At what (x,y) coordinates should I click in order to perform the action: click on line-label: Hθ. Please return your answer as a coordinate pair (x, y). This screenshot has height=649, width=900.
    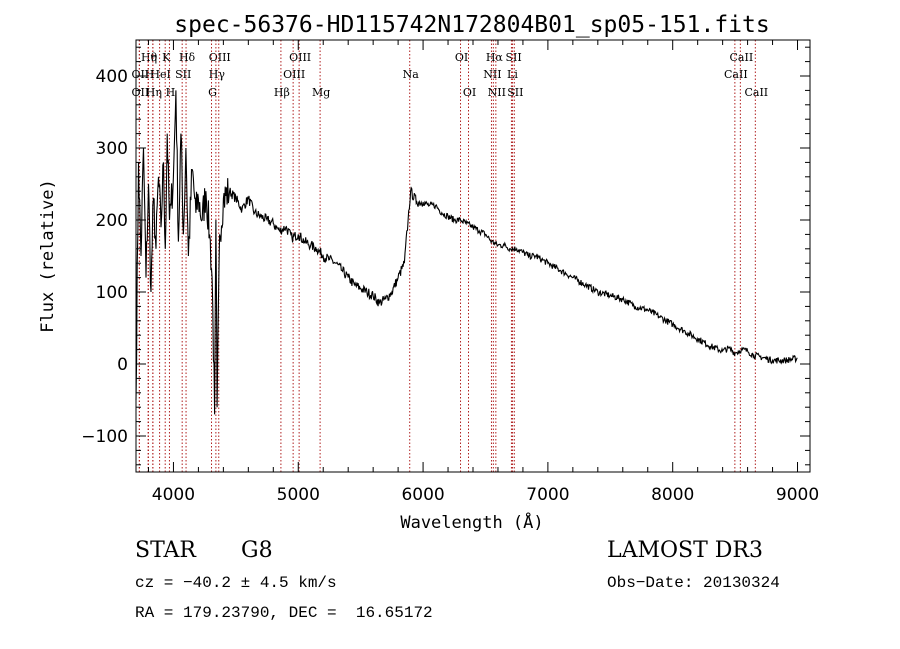
    Looking at the image, I should click on (149, 57).